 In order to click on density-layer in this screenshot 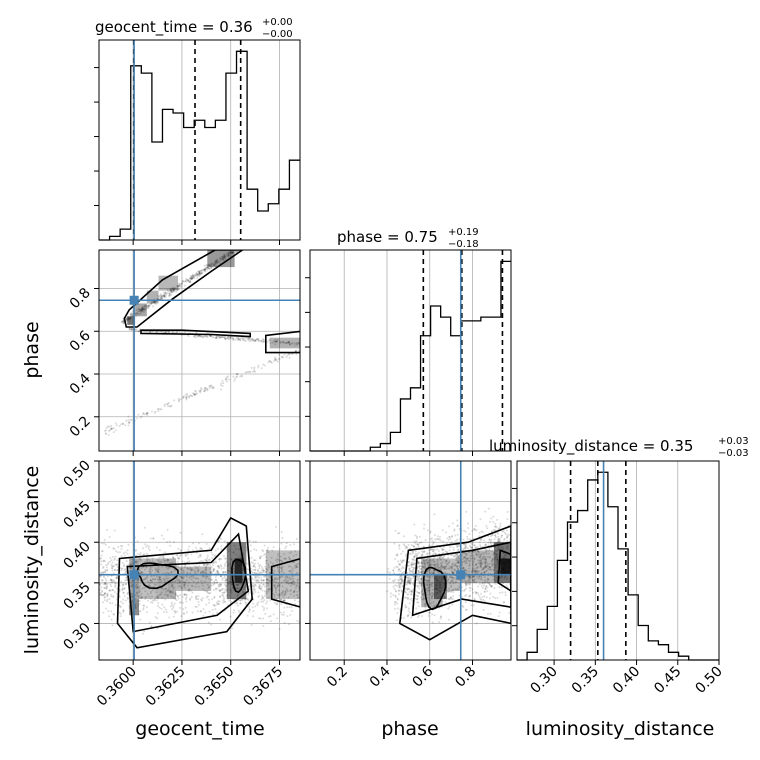, I will do `click(448, 574)`.